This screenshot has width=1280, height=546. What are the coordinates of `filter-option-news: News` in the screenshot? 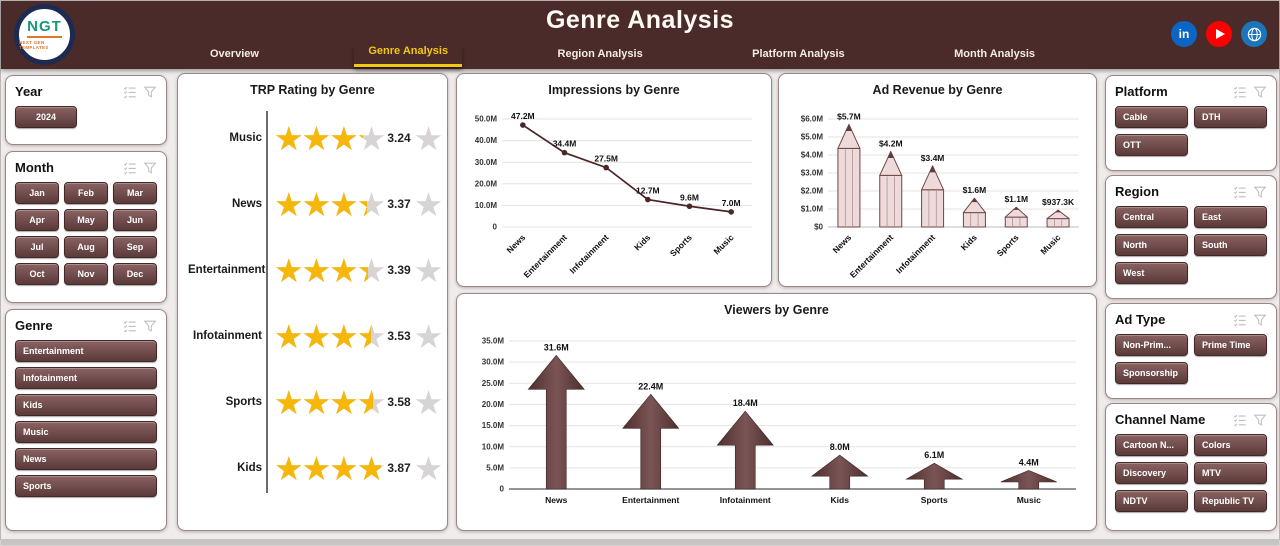 It's located at (86, 459).